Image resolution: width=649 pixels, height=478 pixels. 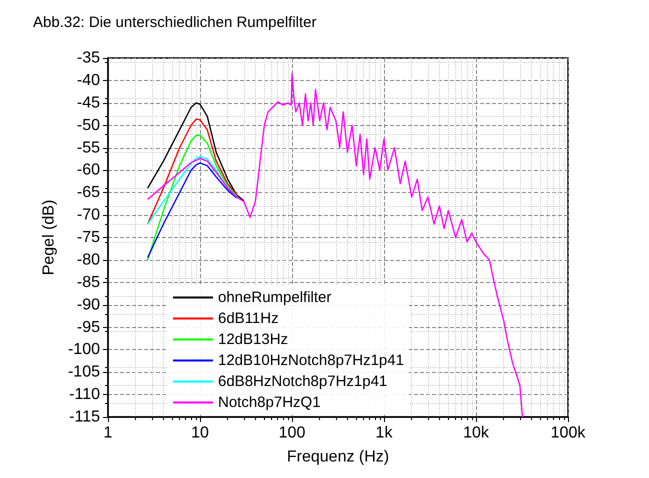 I want to click on legend-label: 6dB11Hz, so click(x=248, y=318).